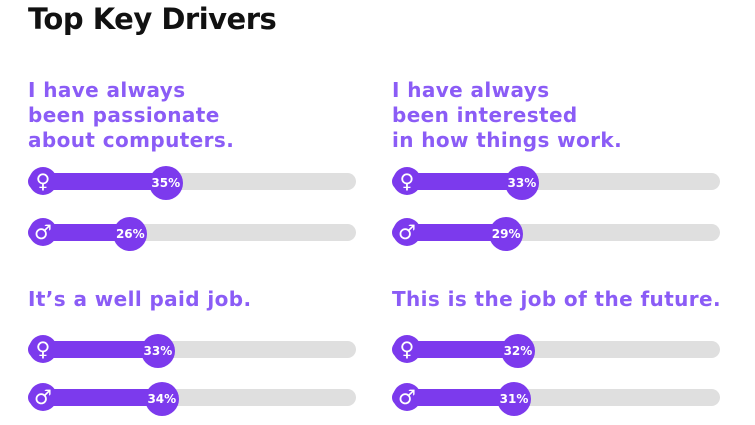 This screenshot has width=755, height=425. Describe the element at coordinates (192, 183) in the screenshot. I see `female-bar-row: ♀ 35%` at that location.